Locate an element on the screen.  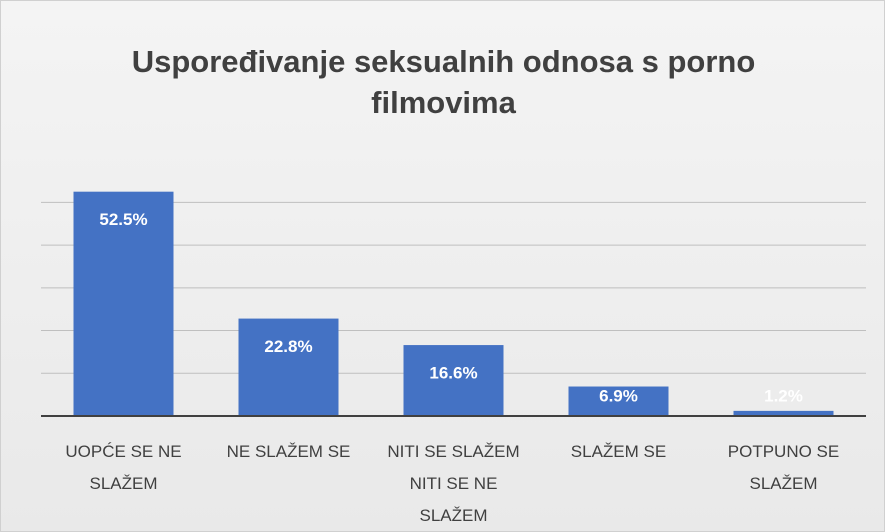
x-tick-label: POTPUNO SE SLAŽEM is located at coordinates (783, 467).